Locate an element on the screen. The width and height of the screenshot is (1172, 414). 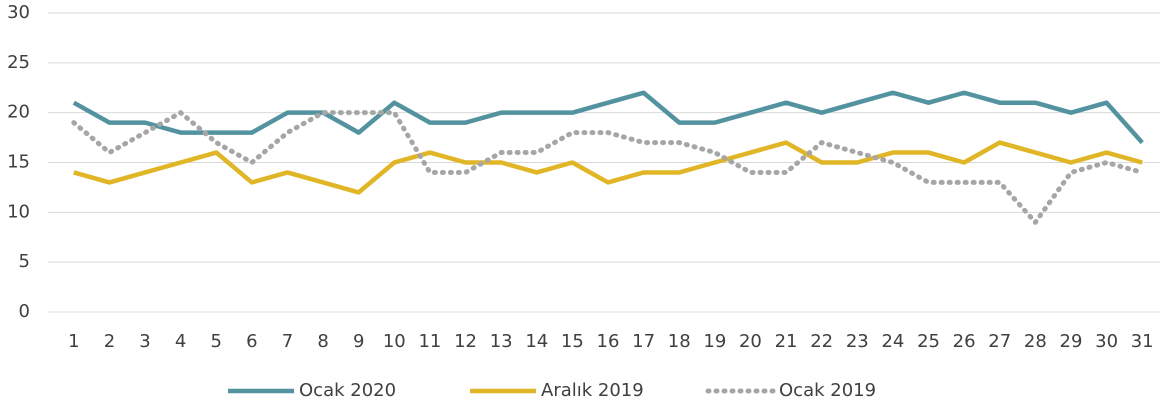
x-tick-label: 16 is located at coordinates (608, 341).